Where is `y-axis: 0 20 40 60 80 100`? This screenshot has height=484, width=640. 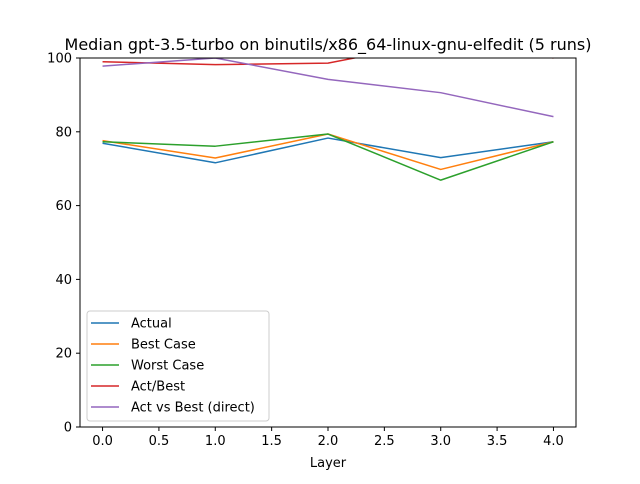 y-axis: 0 20 40 60 80 100 is located at coordinates (63, 244).